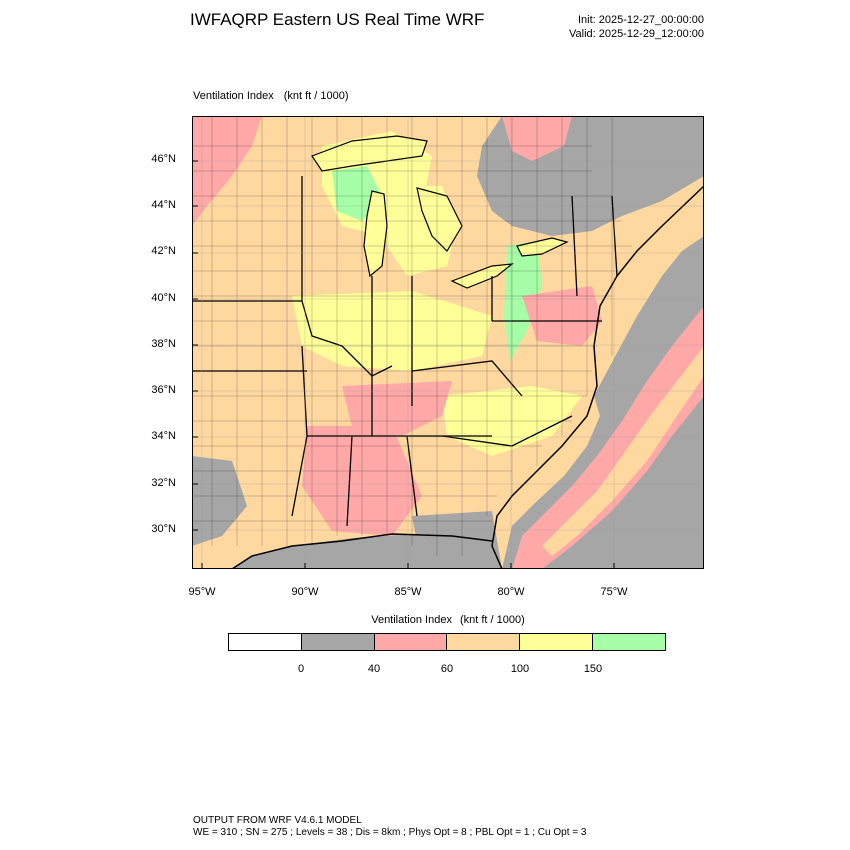 This screenshot has height=850, width=850. I want to click on legend-title: Ventilation Index (knt ft / 1000), so click(448, 620).